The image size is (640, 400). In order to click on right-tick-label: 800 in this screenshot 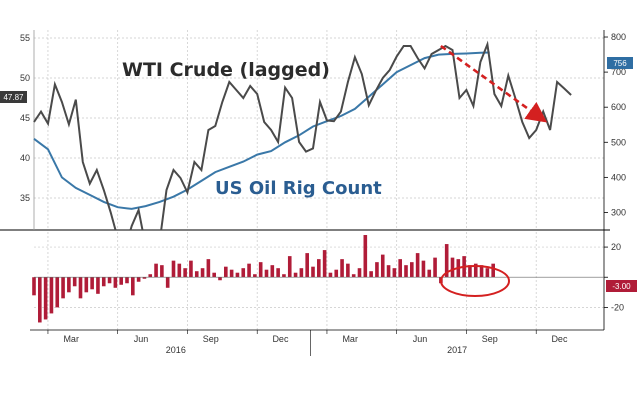, I will do `click(618, 37)`.